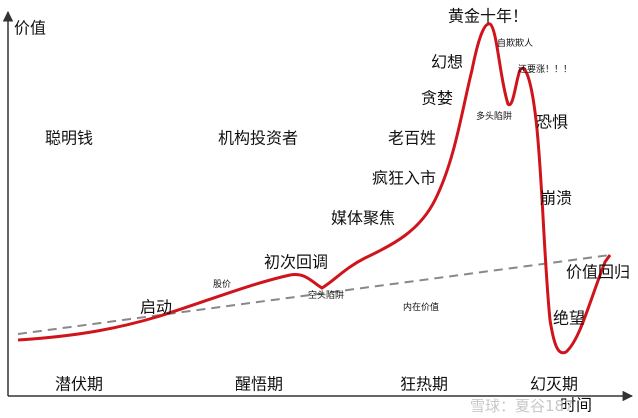 Image resolution: width=638 pixels, height=418 pixels. What do you see at coordinates (494, 116) in the screenshot?
I see `annotation: 多头陷阱` at bounding box center [494, 116].